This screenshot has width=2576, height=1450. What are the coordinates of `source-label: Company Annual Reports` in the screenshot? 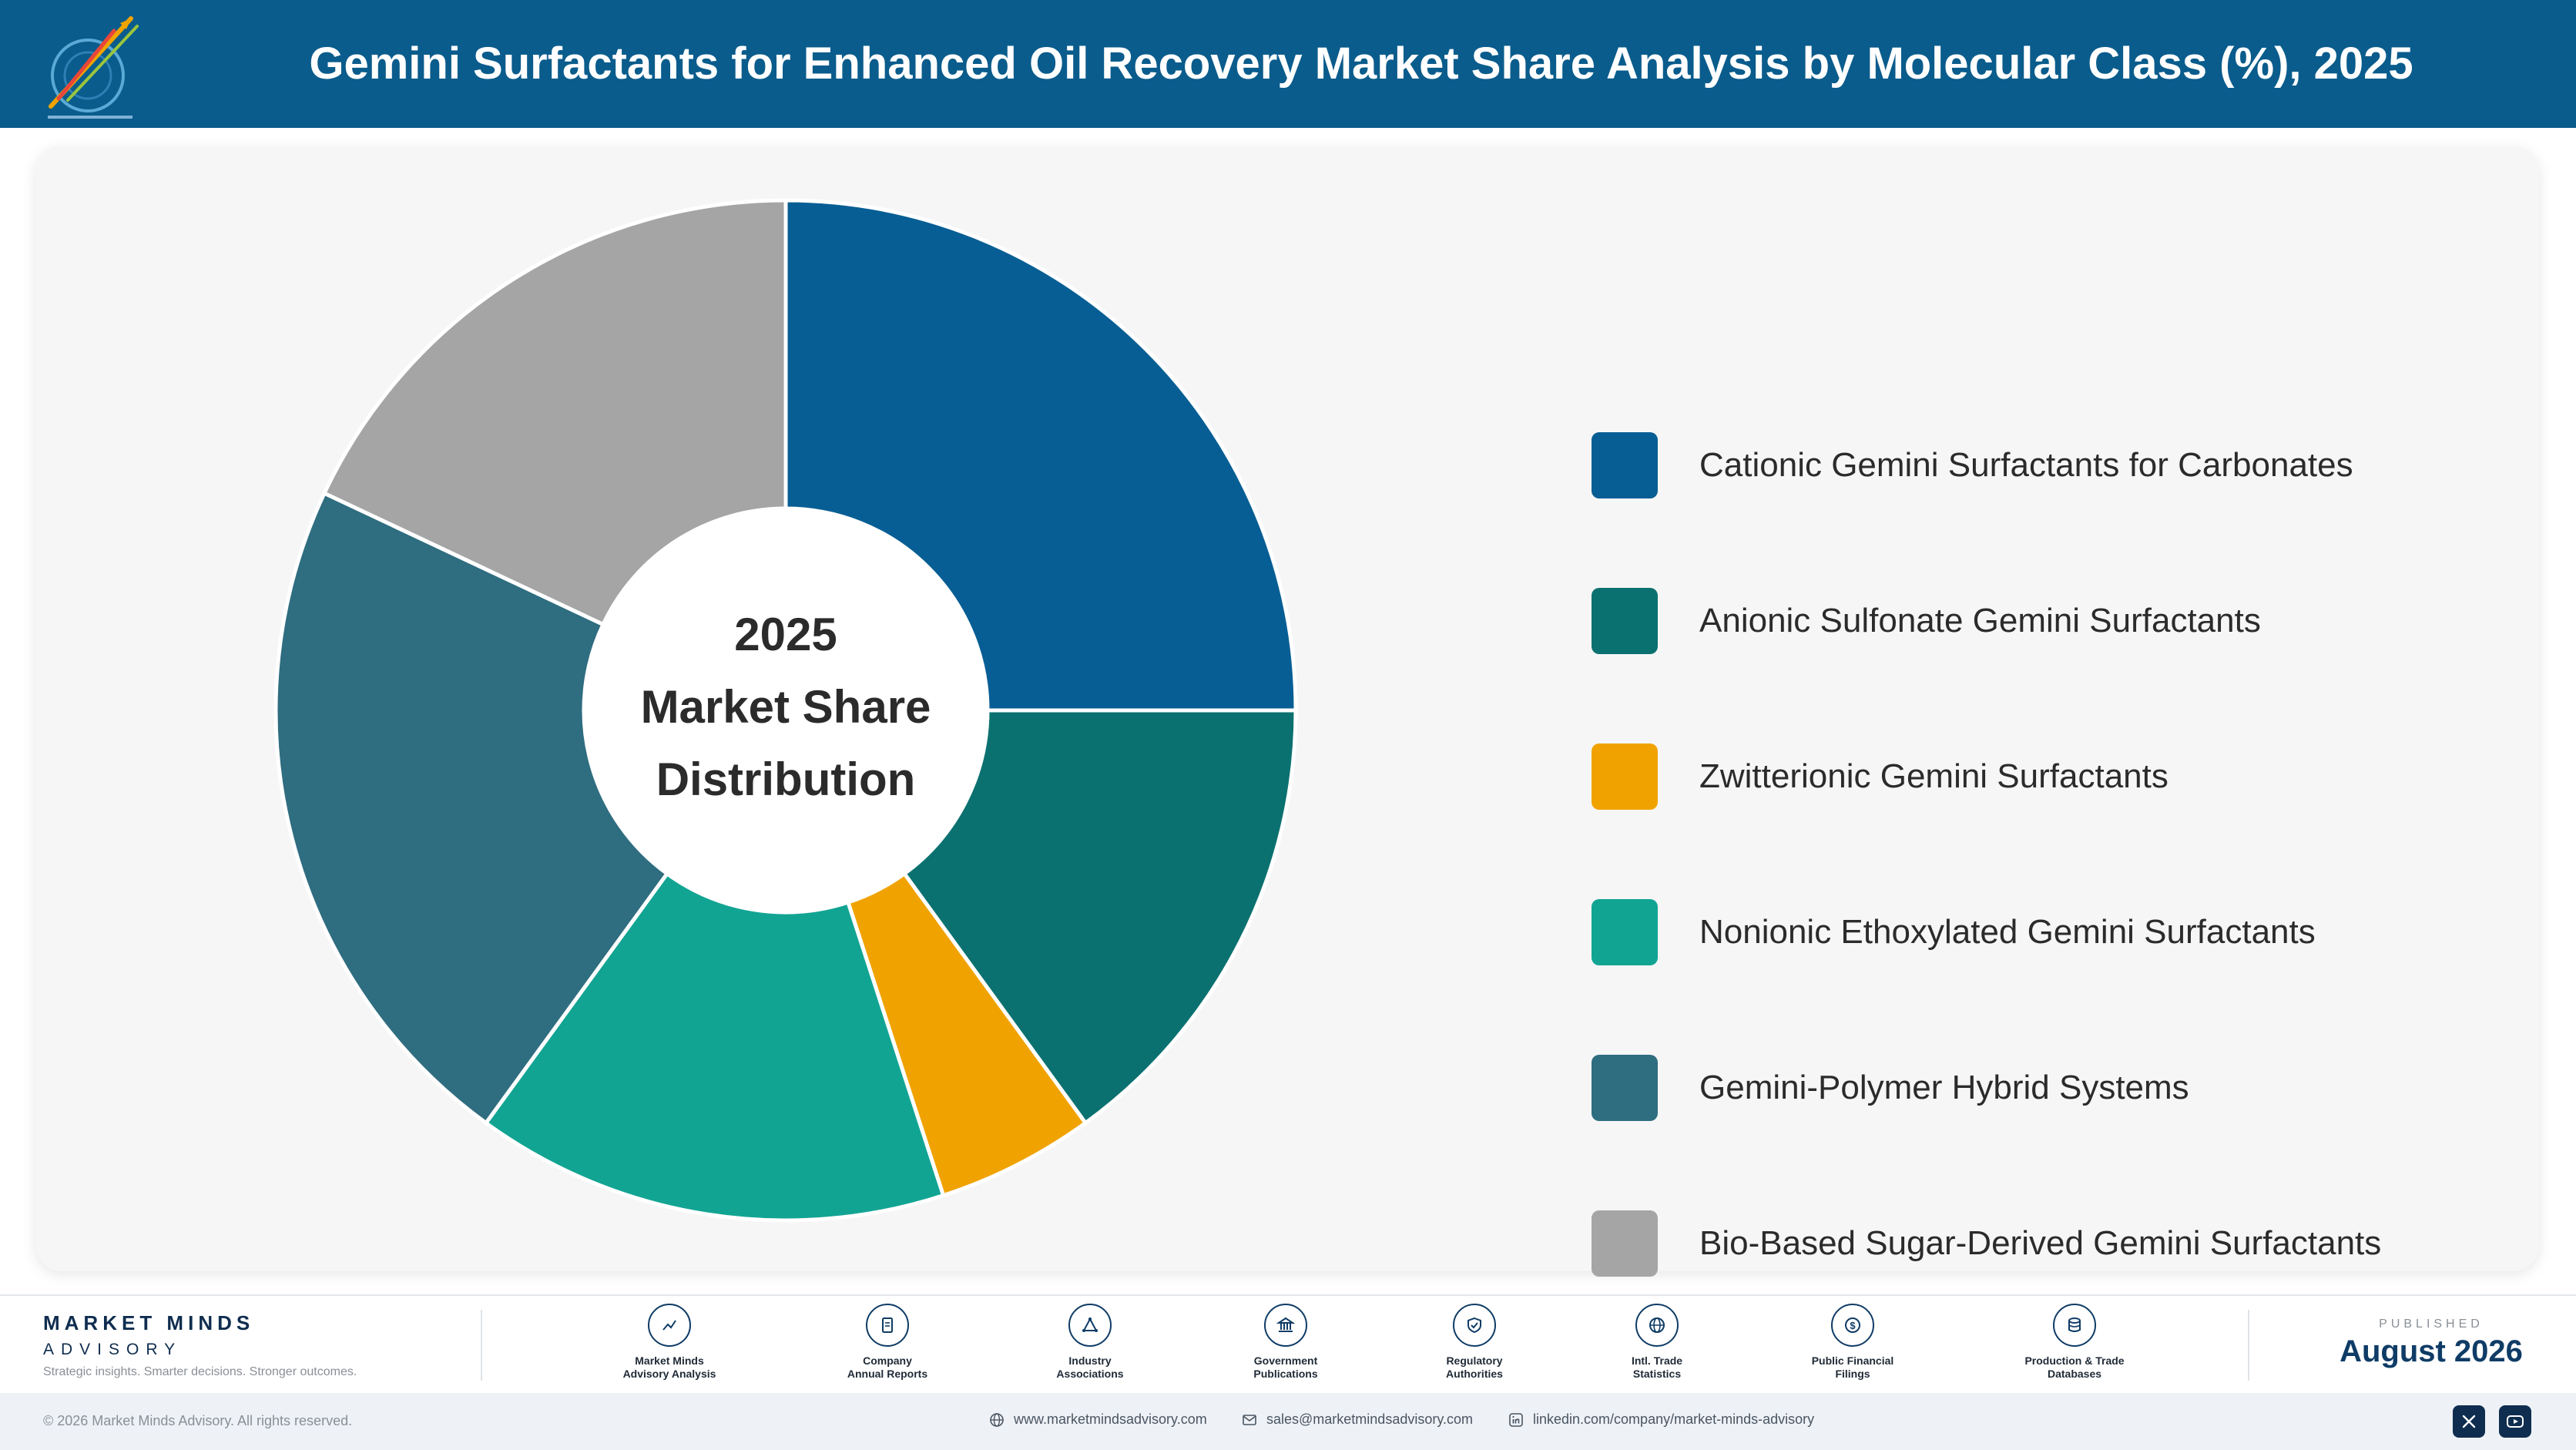 It's located at (887, 1367).